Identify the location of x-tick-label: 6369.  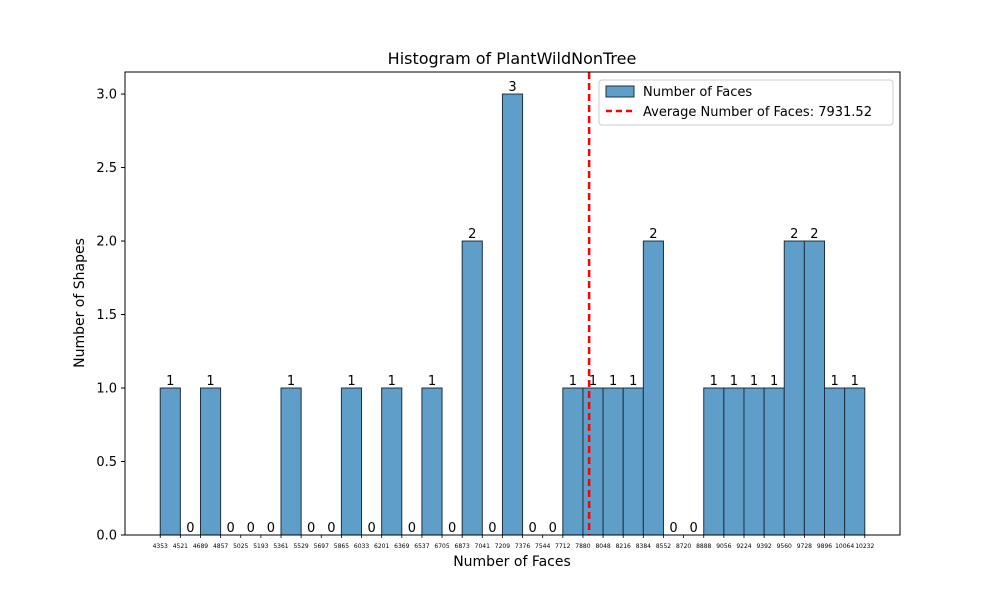
(401, 546).